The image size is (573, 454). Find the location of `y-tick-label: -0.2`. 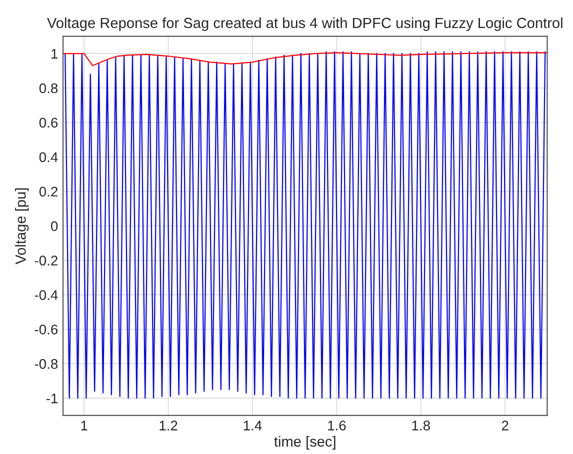

y-tick-label: -0.2 is located at coordinates (46, 261).